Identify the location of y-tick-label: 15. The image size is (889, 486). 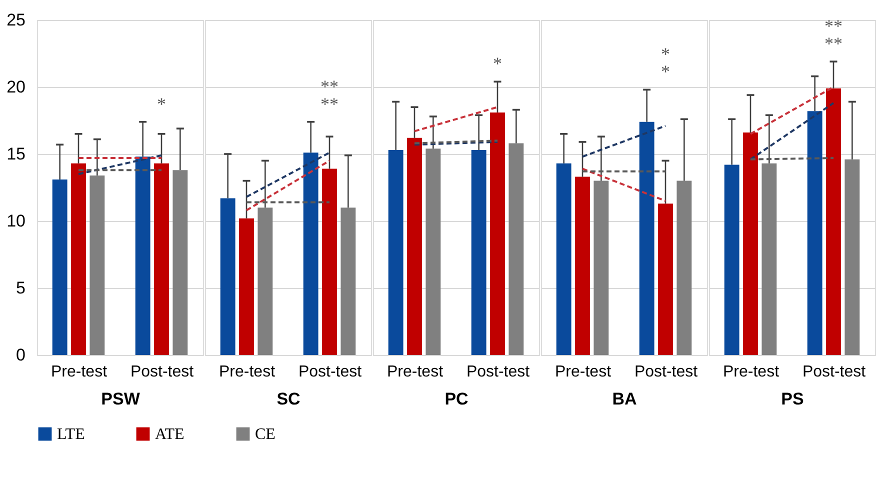
(16, 154).